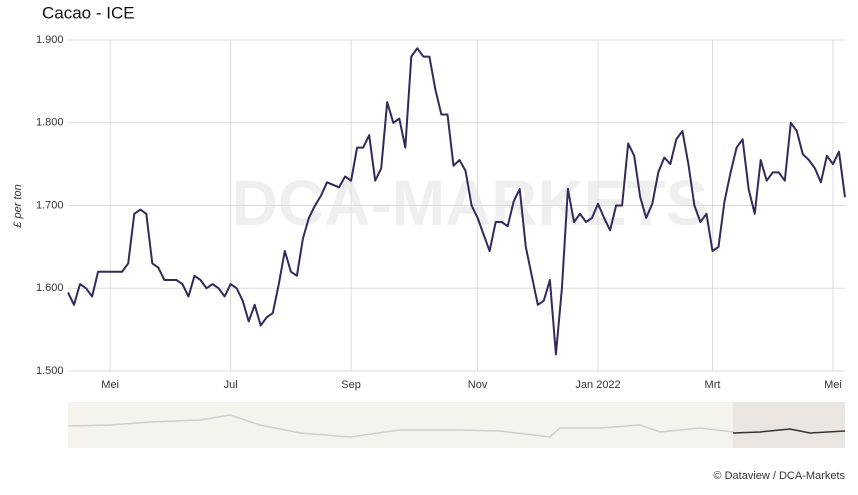 The height and width of the screenshot is (495, 858). What do you see at coordinates (597, 385) in the screenshot?
I see `x-tick-label: Jan 2022` at bounding box center [597, 385].